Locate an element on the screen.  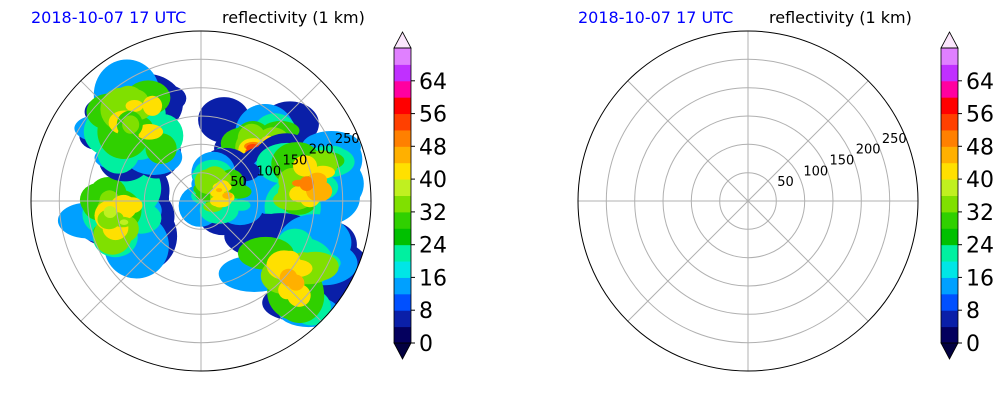
panel-right-time-title: 2018-10-07 17 UTC is located at coordinates (655, 17).